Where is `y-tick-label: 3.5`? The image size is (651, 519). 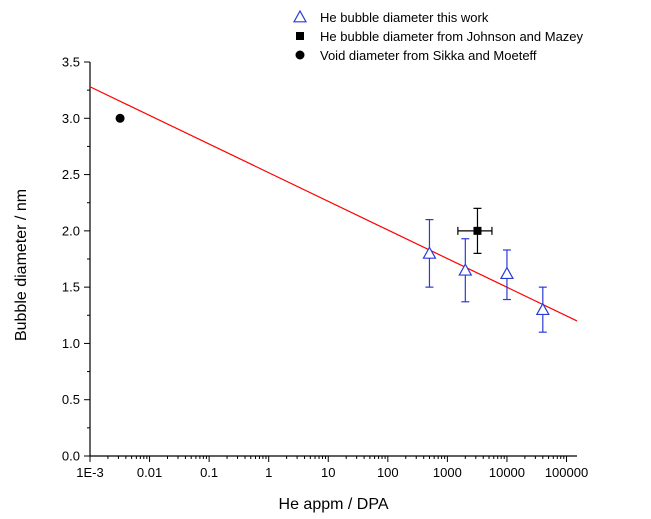 y-tick-label: 3.5 is located at coordinates (71, 62).